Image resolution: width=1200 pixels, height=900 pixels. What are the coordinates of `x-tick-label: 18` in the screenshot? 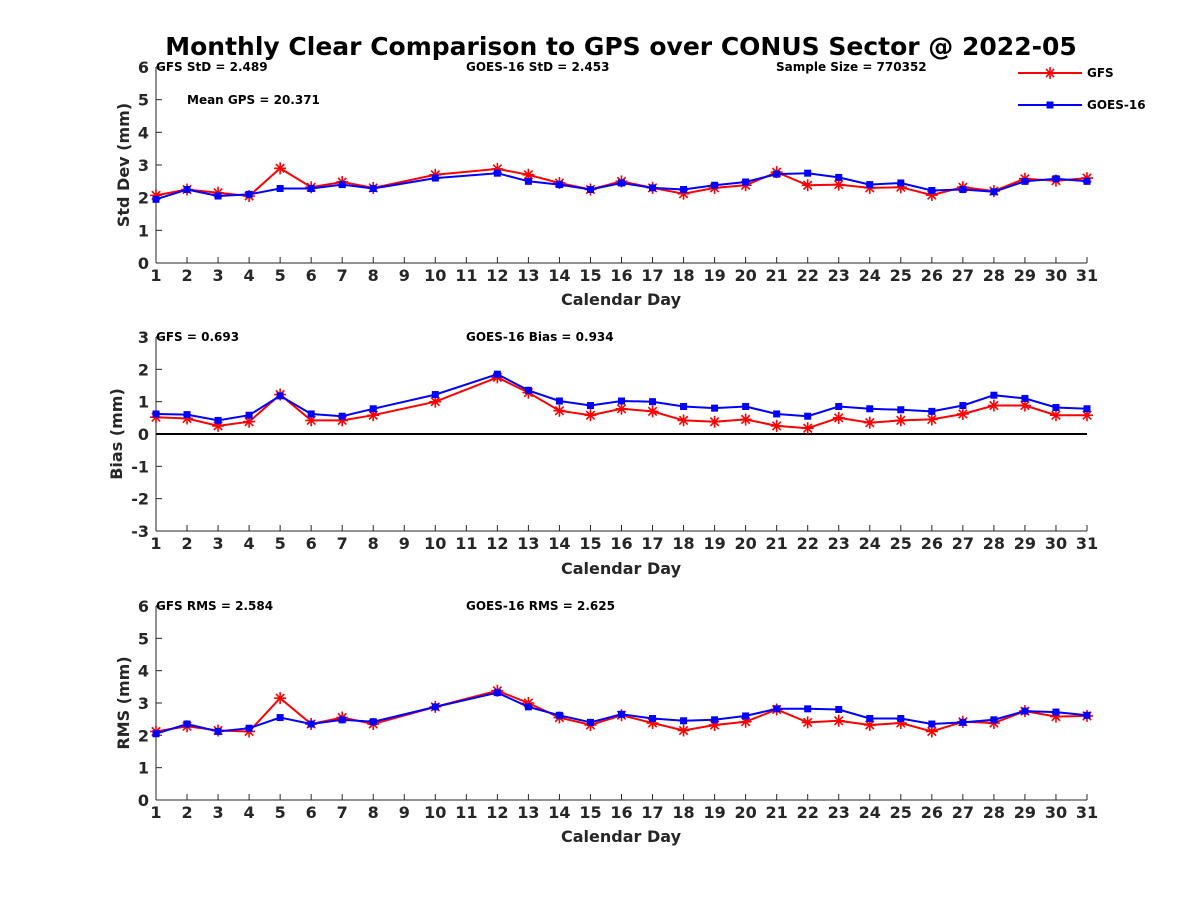 It's located at (683, 812).